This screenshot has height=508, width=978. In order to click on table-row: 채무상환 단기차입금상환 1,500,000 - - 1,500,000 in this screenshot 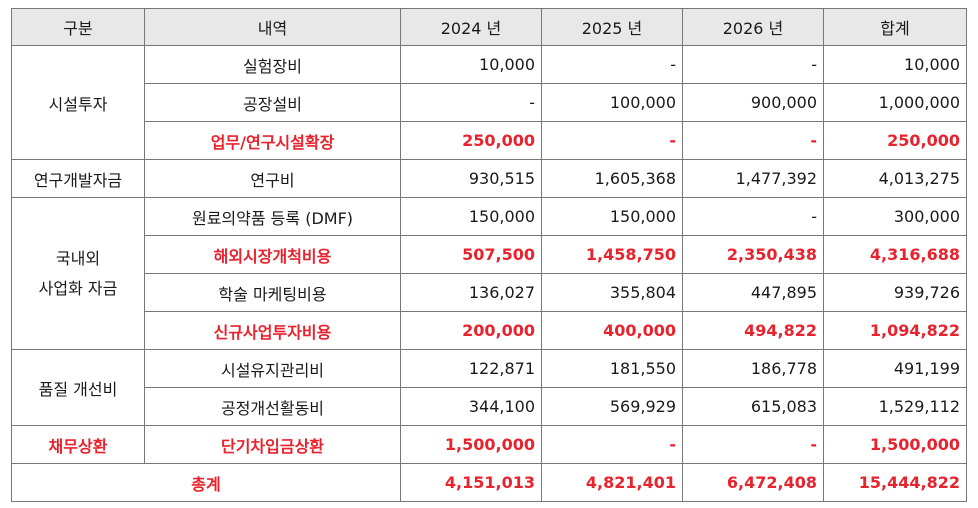, I will do `click(489, 444)`.